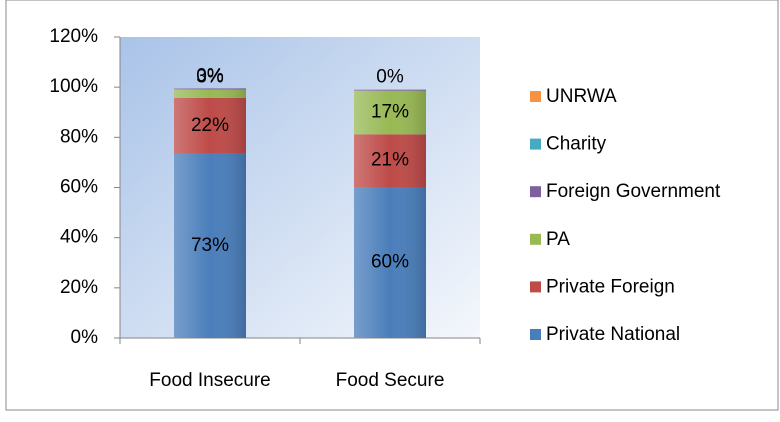  I want to click on y-tick-label: 120%, so click(73, 36).